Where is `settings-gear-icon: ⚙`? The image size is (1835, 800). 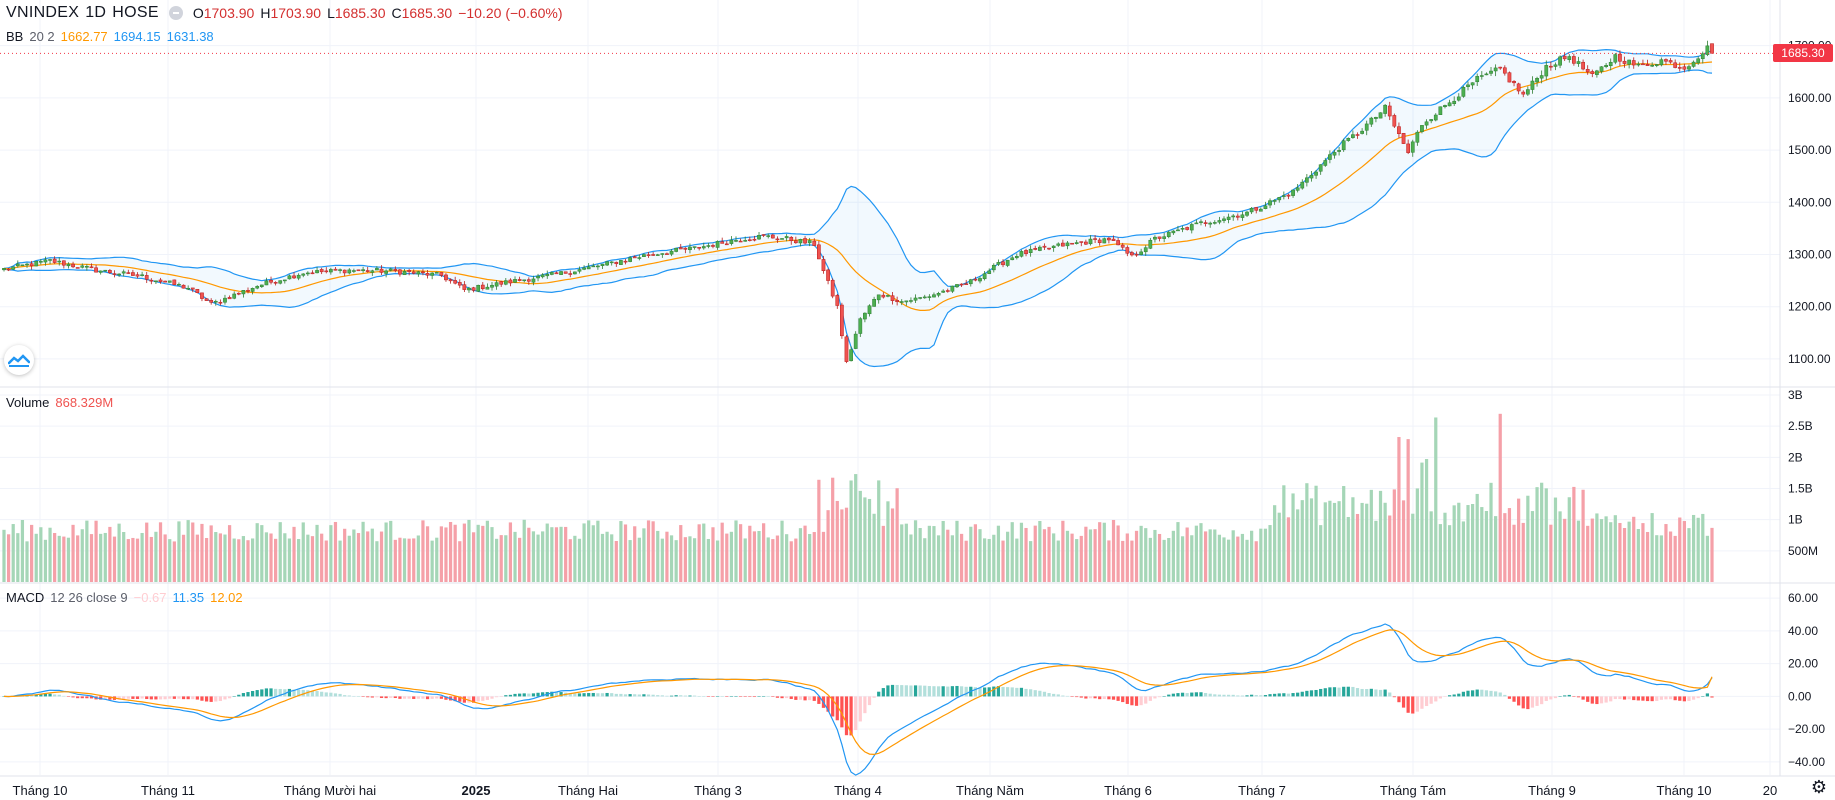 settings-gear-icon: ⚙ is located at coordinates (1818, 787).